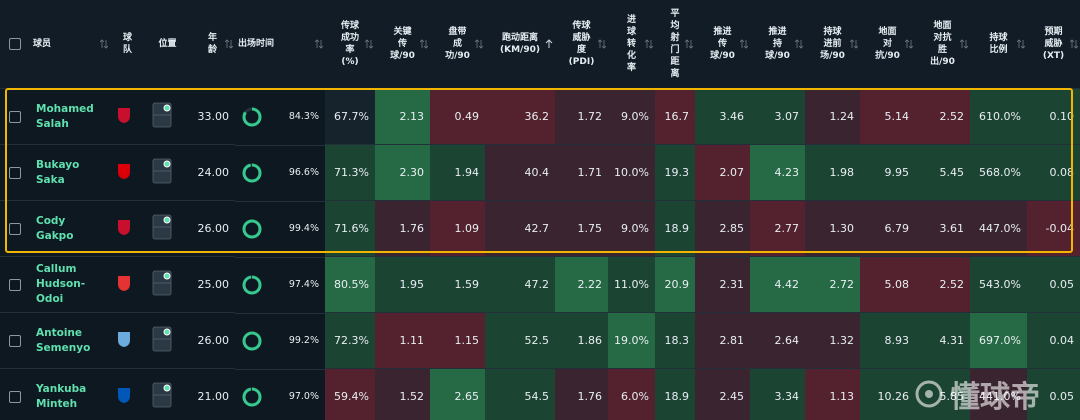  I want to click on stat-cell: 1.30, so click(832, 228).